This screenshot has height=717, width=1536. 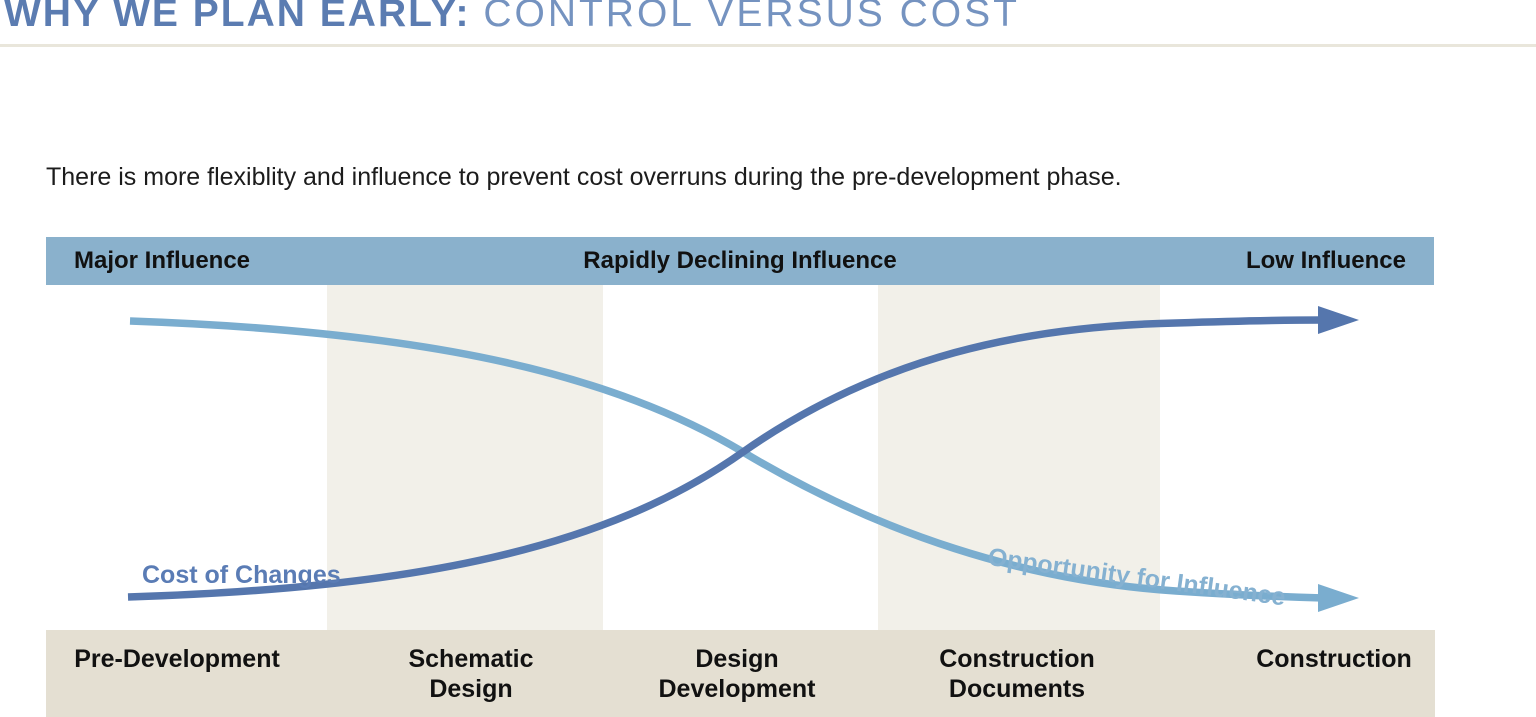 What do you see at coordinates (751, 17) in the screenshot?
I see `page-title-secondary: CONTROL VERSUS COST` at bounding box center [751, 17].